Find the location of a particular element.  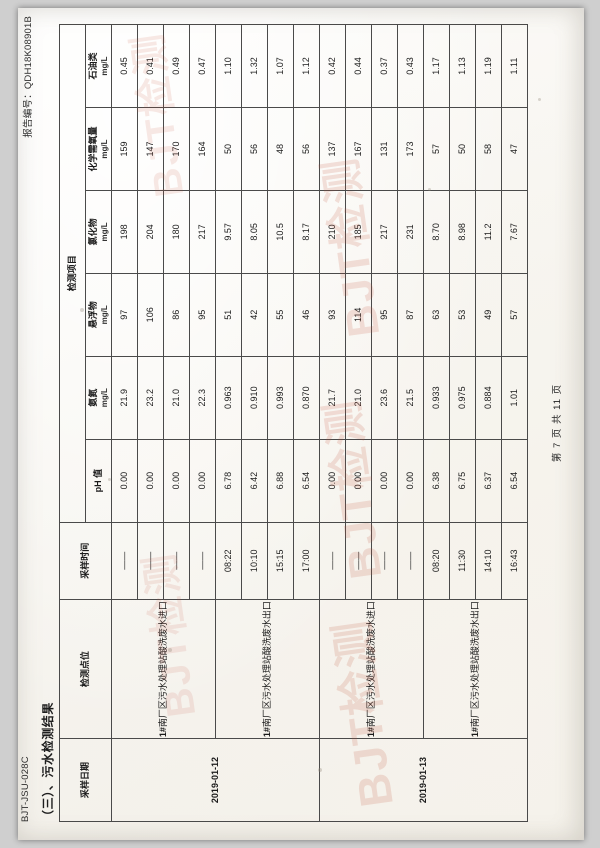

cell-sample-time: 10:10 is located at coordinates (254, 561).